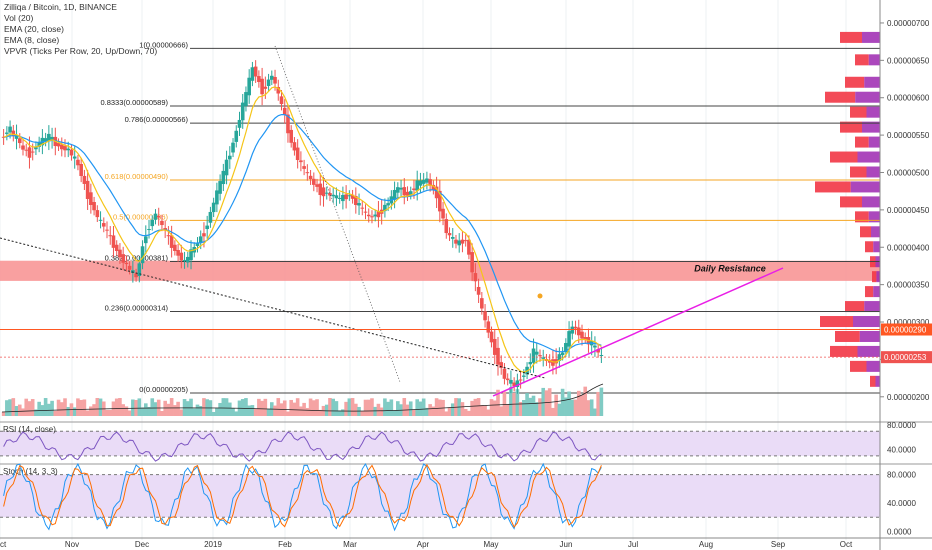 The image size is (932, 550). What do you see at coordinates (490, 544) in the screenshot?
I see `time-tick-label: May` at bounding box center [490, 544].